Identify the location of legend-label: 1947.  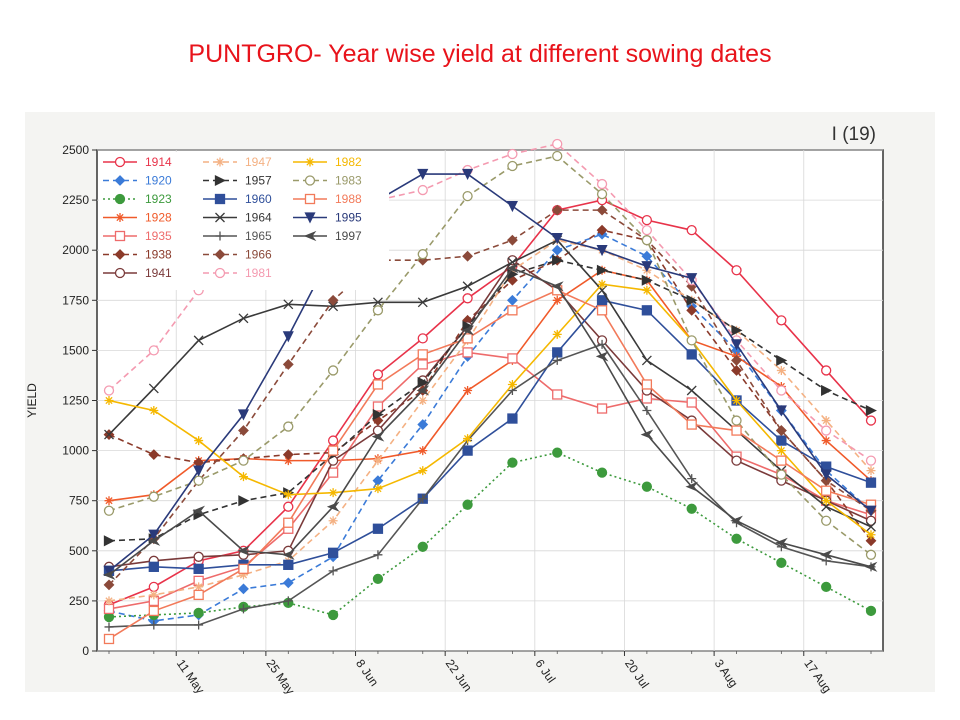
(258, 162).